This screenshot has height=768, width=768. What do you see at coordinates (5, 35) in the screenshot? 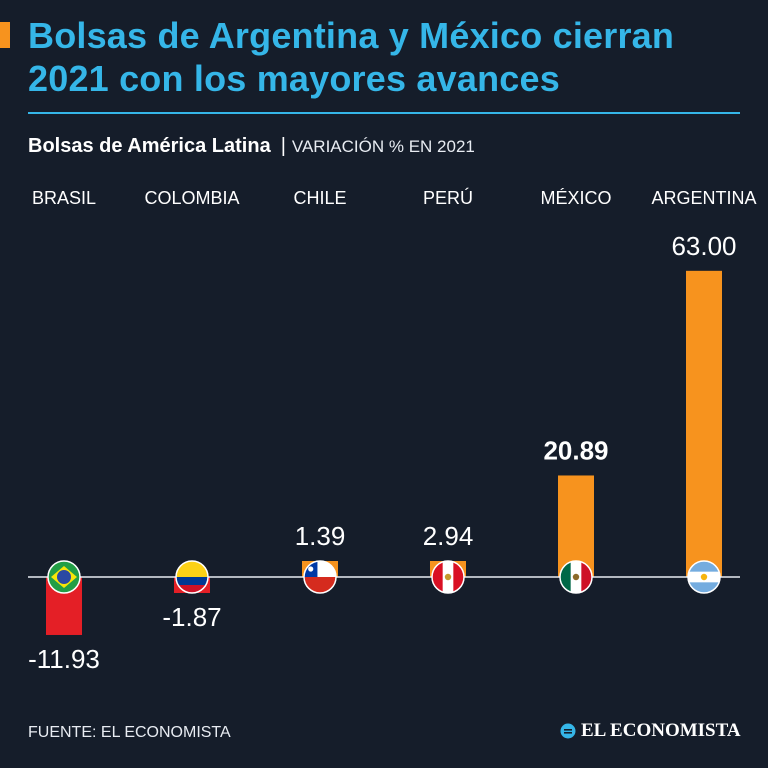
I see `accent-bar` at bounding box center [5, 35].